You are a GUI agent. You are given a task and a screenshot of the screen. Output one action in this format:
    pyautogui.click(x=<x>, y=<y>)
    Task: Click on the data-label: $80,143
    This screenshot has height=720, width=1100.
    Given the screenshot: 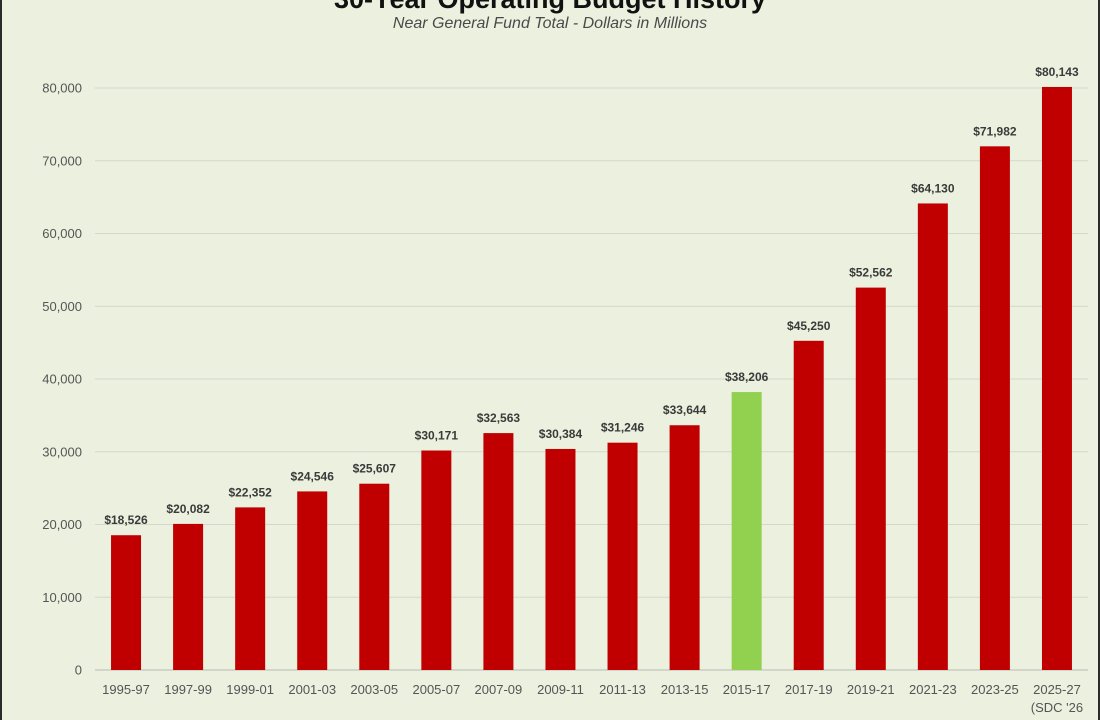 What is the action you would take?
    pyautogui.click(x=1057, y=72)
    